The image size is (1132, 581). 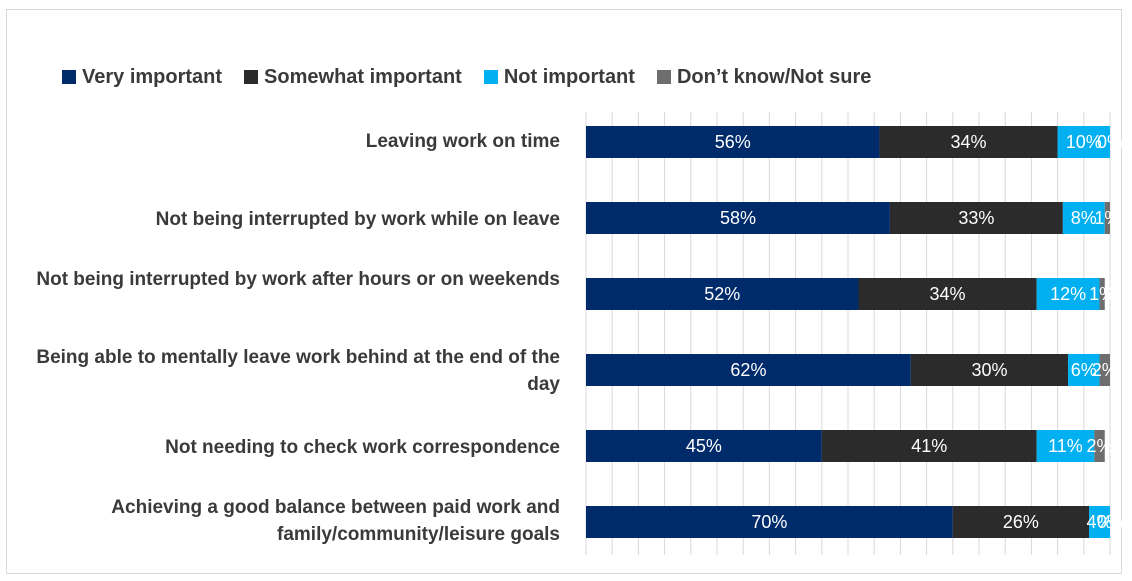 I want to click on data-label: 11%, so click(x=1065, y=446).